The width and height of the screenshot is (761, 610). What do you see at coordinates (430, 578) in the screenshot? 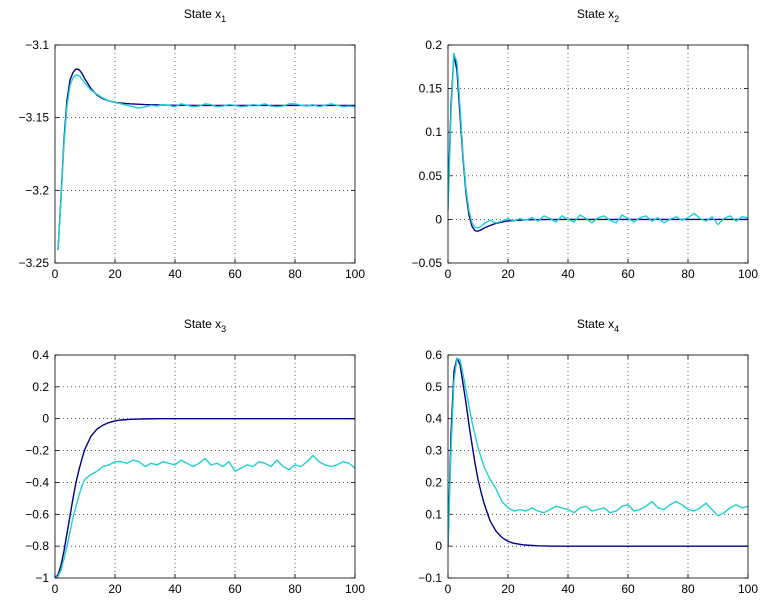
I see `y-tick-label: −0.1` at bounding box center [430, 578].